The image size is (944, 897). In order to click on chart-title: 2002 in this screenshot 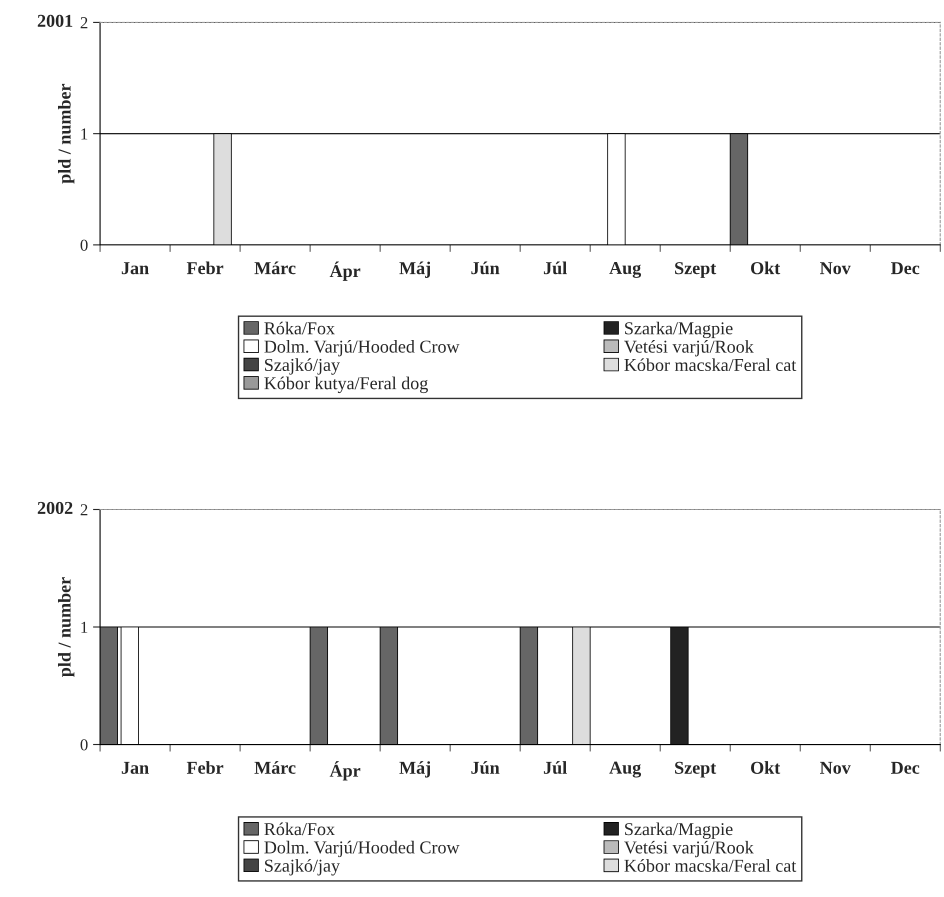, I will do `click(55, 508)`.